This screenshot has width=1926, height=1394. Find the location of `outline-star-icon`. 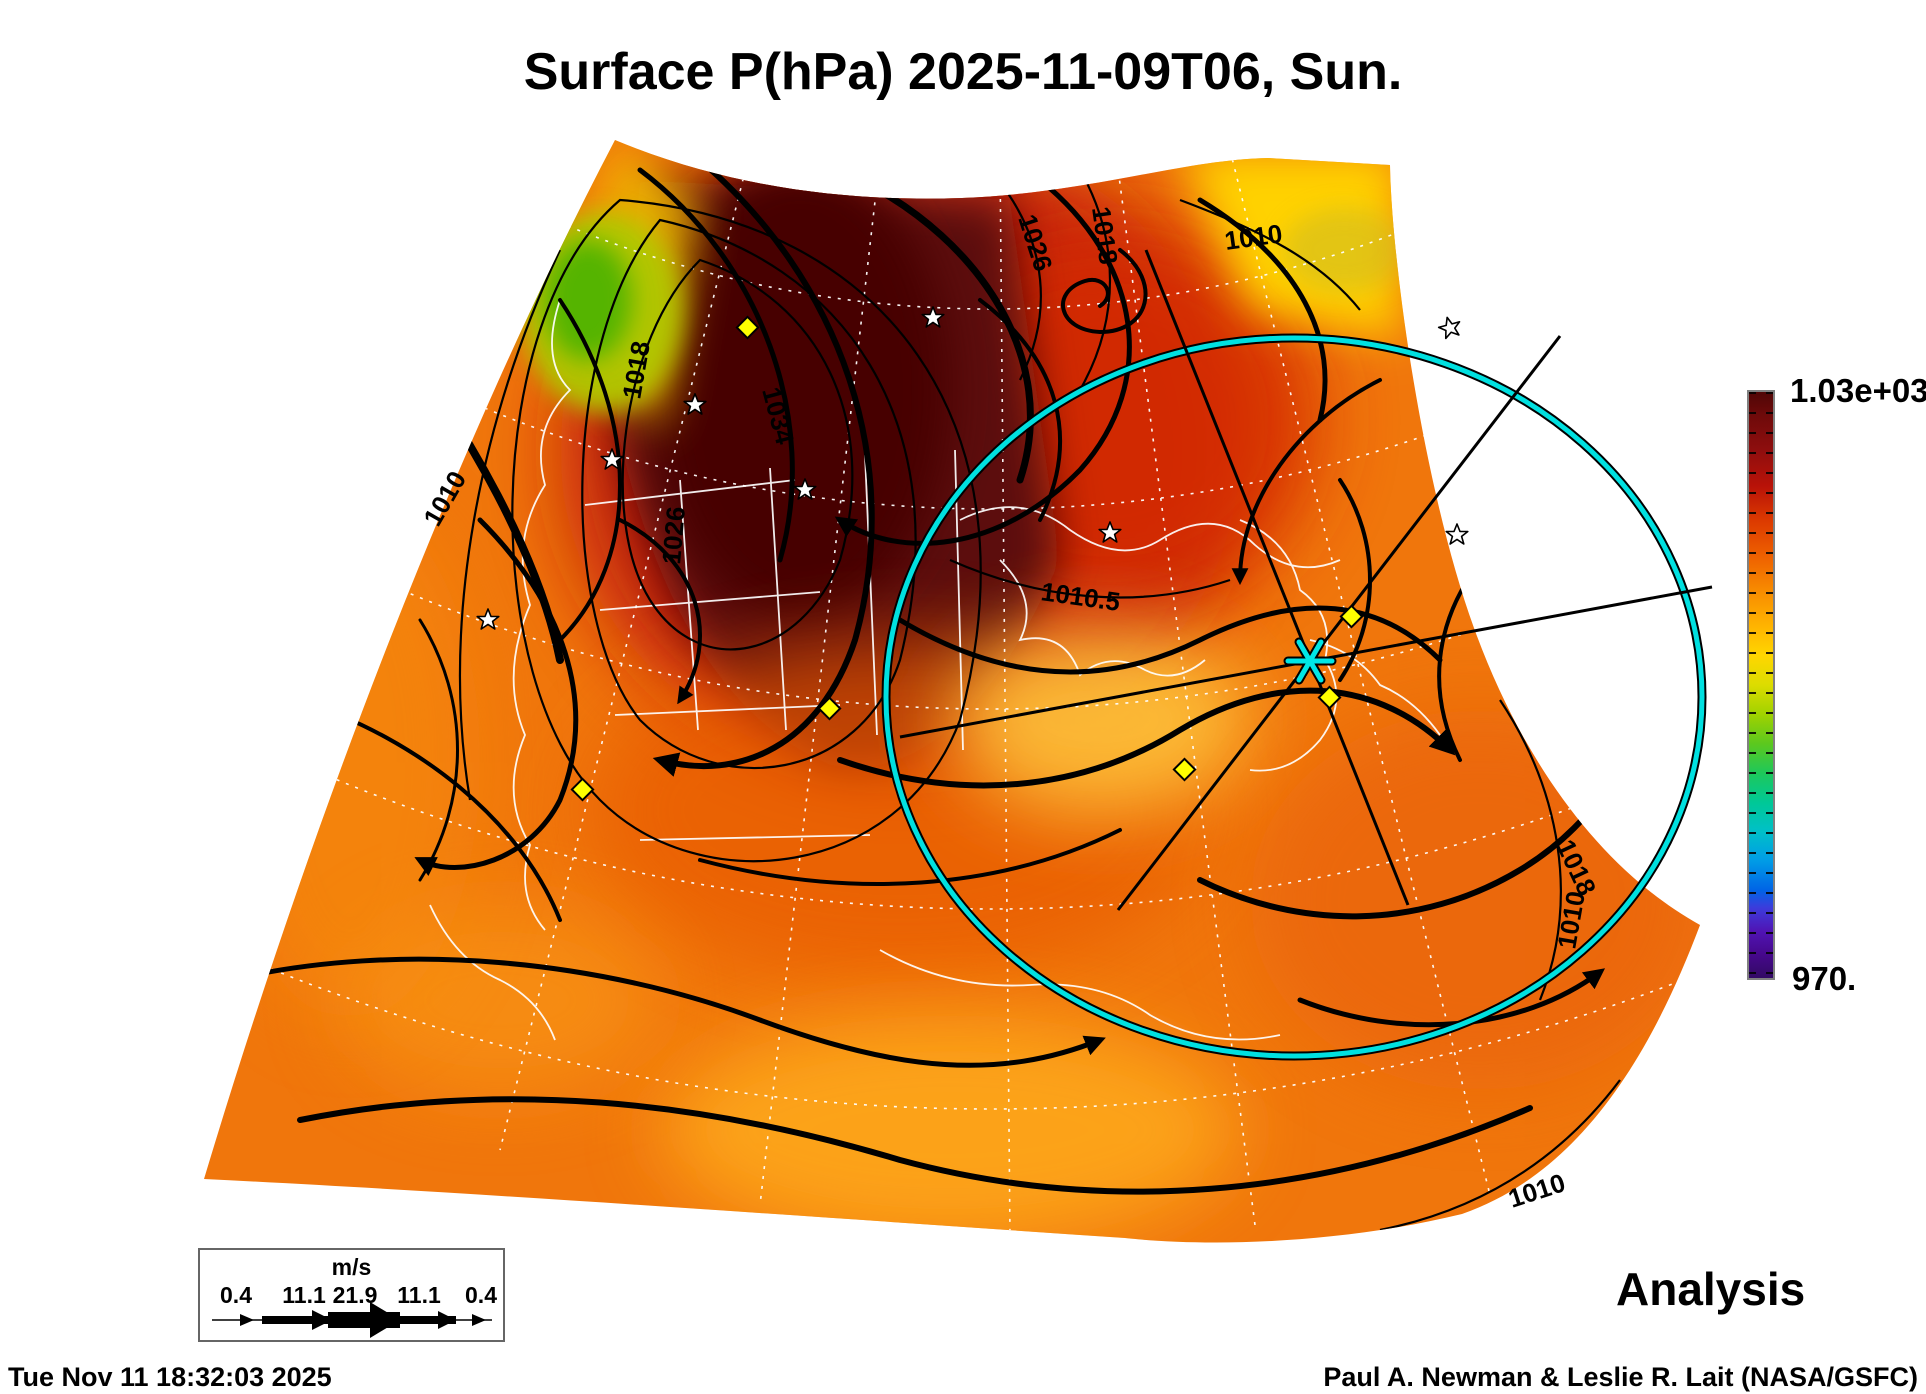

outline-star-icon is located at coordinates (1449, 328).